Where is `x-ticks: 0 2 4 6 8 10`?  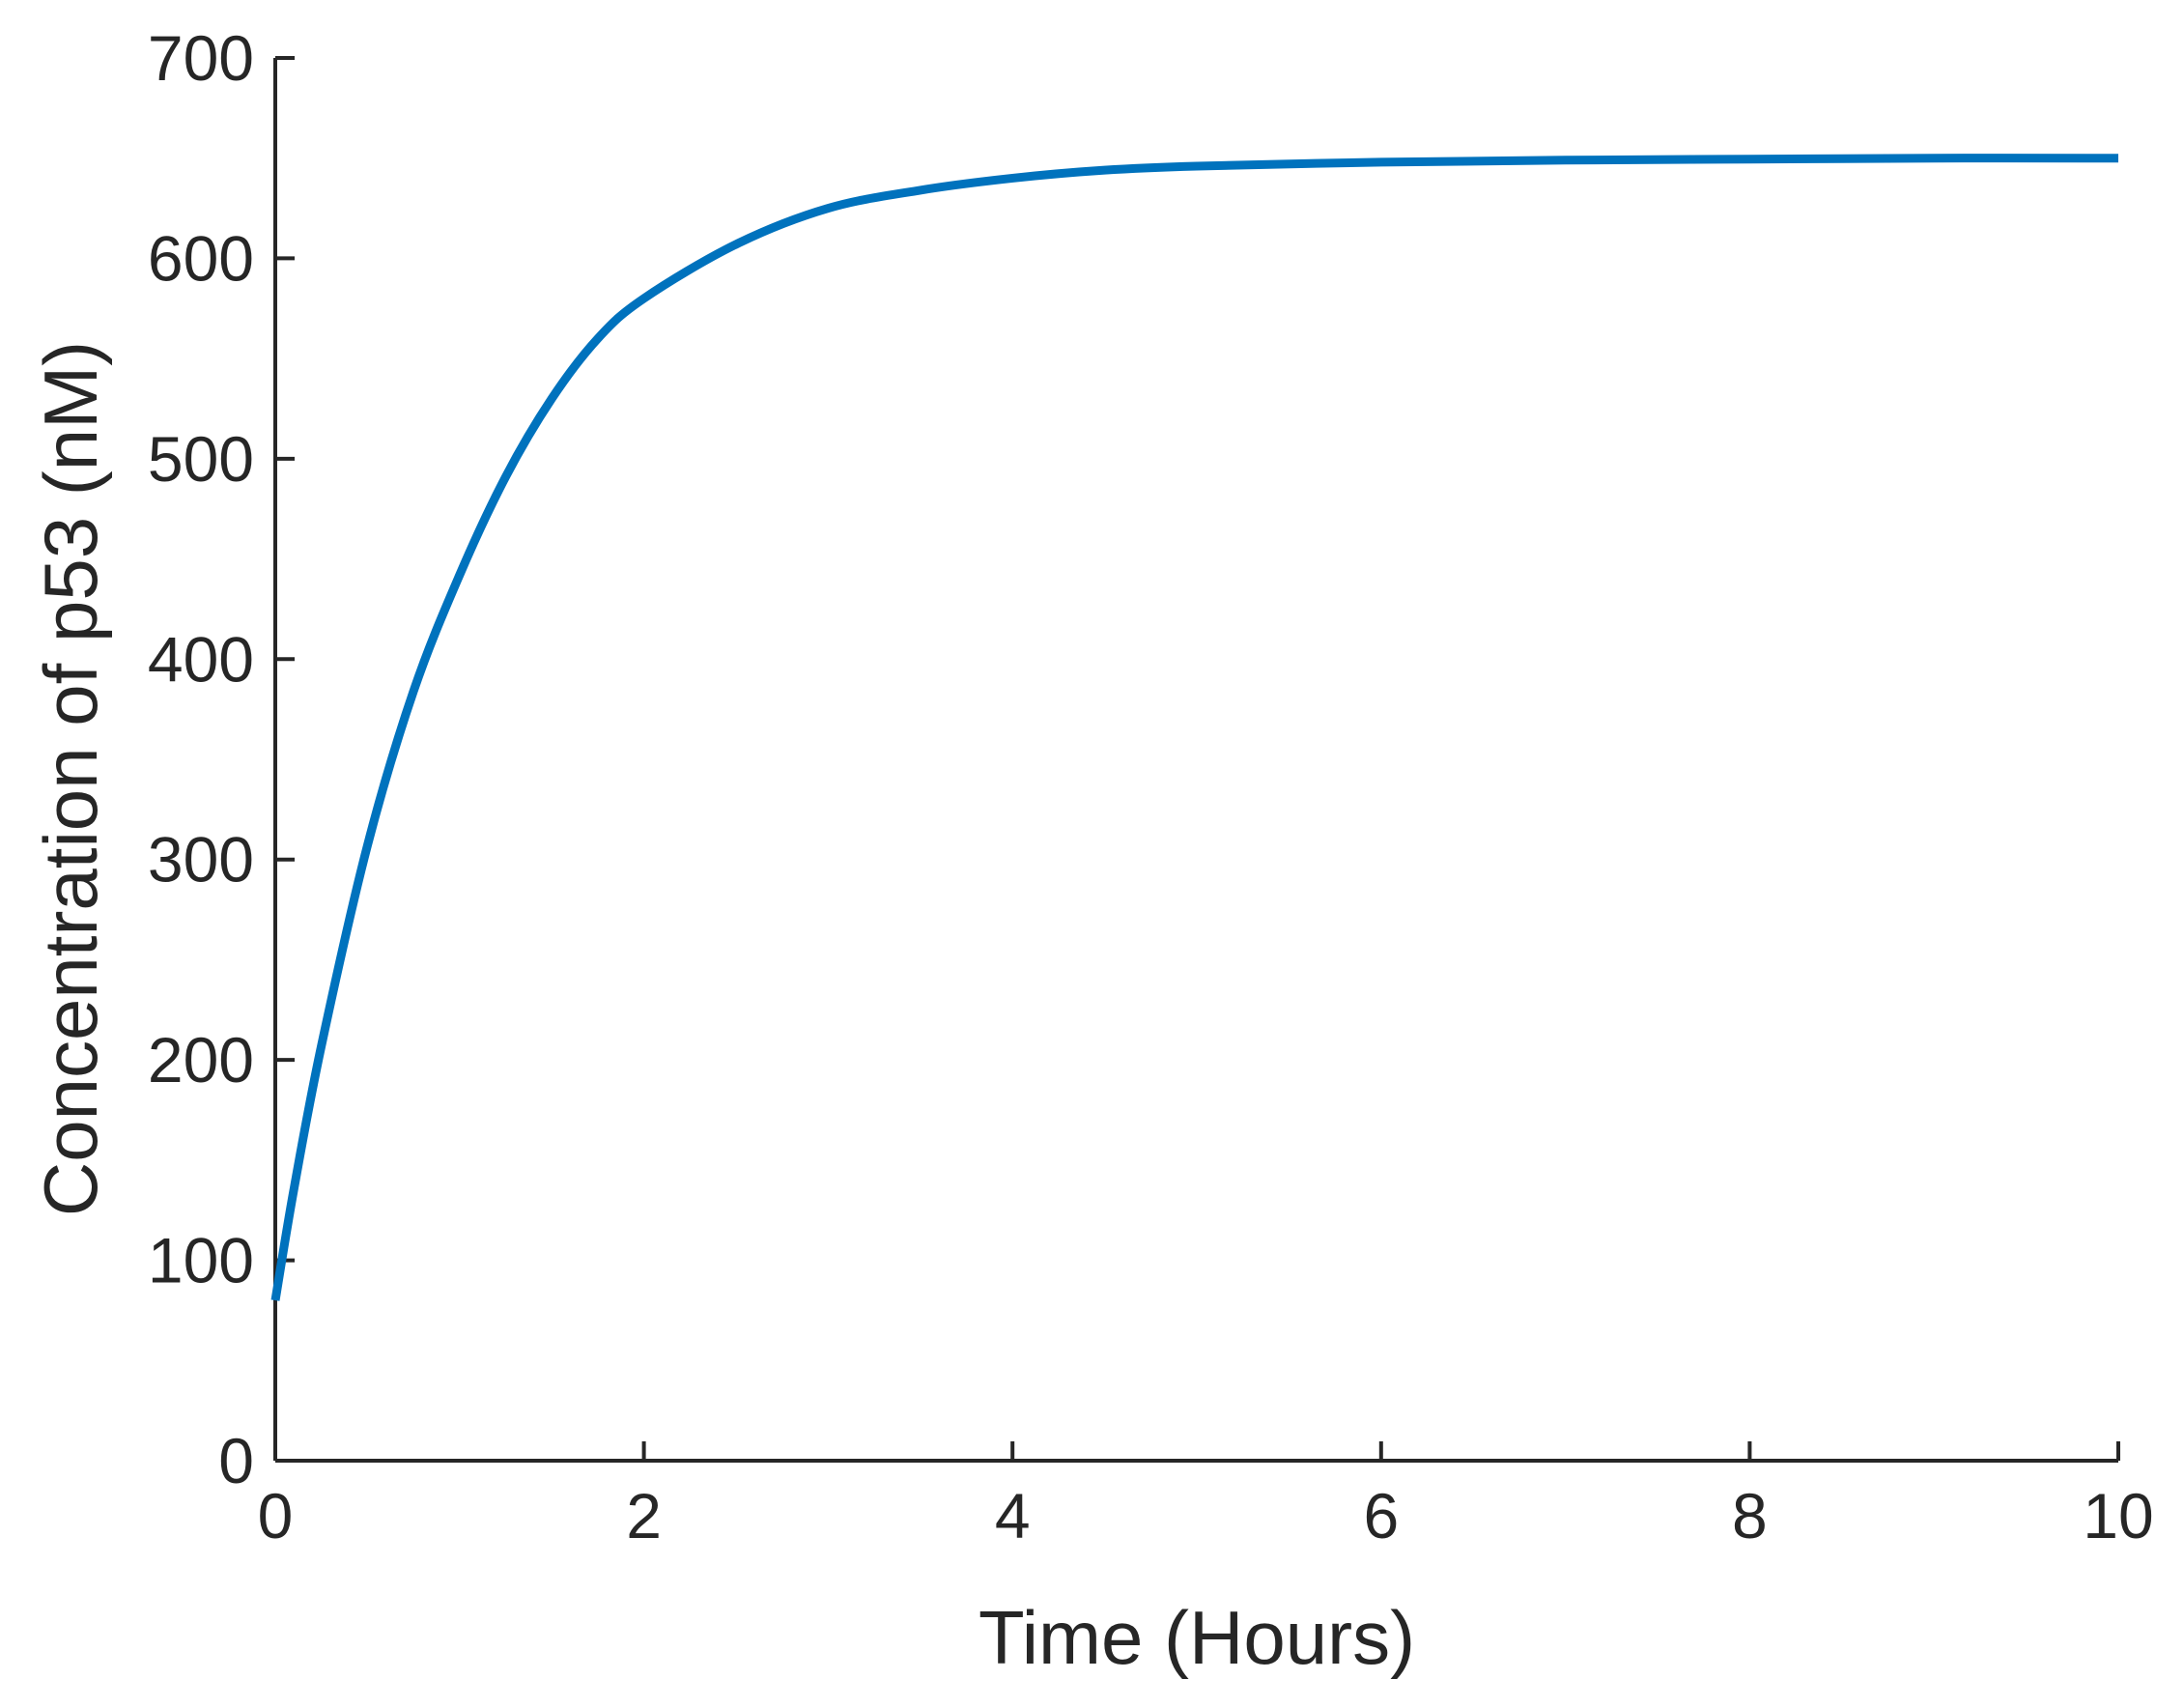 x-ticks: 0 2 4 6 8 10 is located at coordinates (1206, 1496).